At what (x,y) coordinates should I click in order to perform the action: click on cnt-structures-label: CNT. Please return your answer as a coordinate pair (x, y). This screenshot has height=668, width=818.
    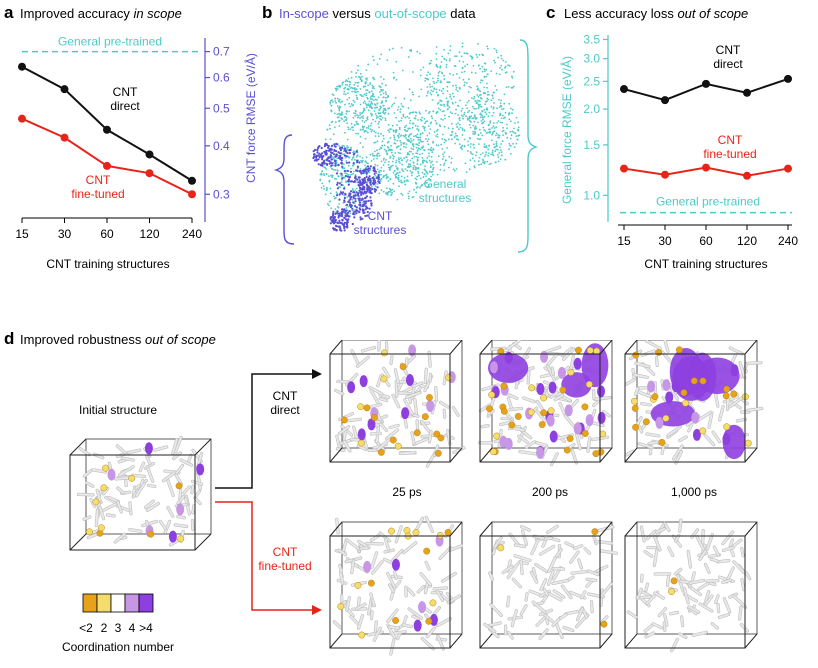
    Looking at the image, I should click on (380, 216).